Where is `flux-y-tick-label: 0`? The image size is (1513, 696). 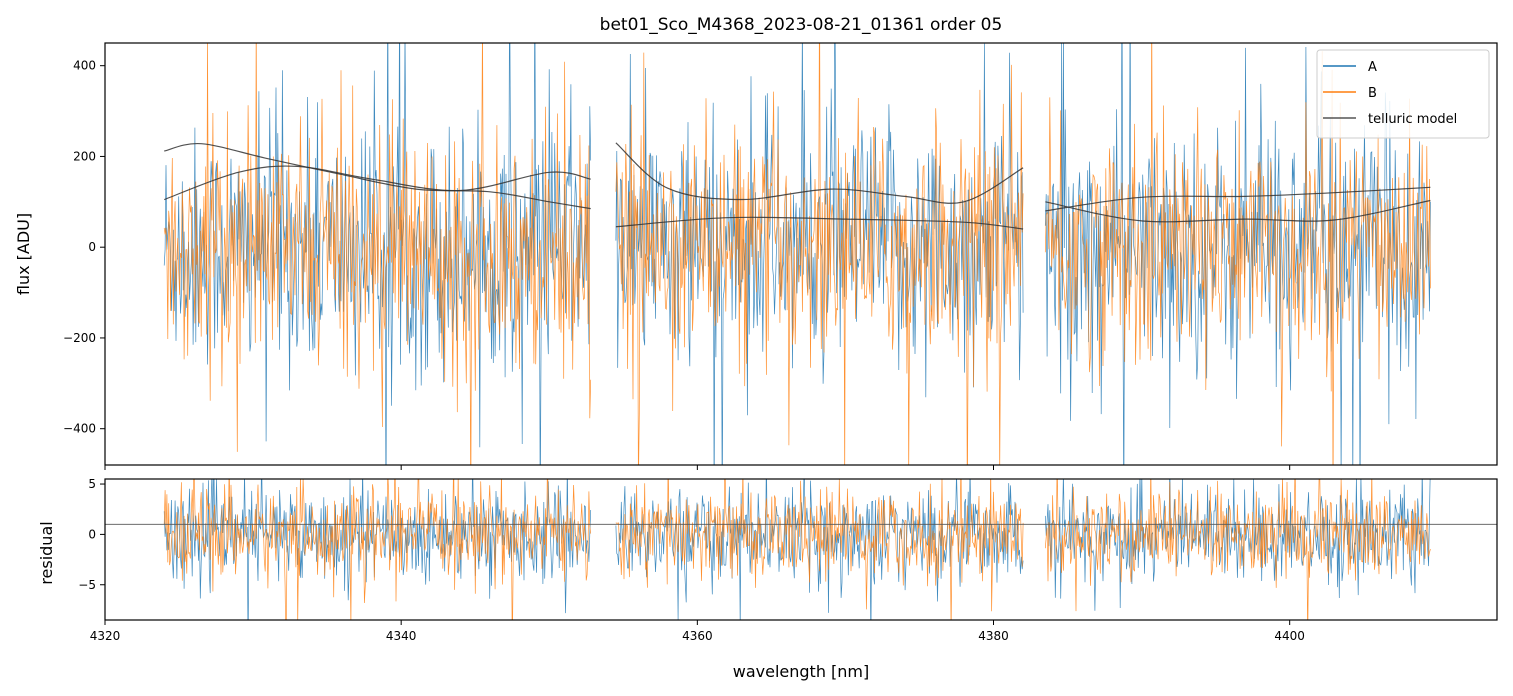 flux-y-tick-label: 0 is located at coordinates (92, 247).